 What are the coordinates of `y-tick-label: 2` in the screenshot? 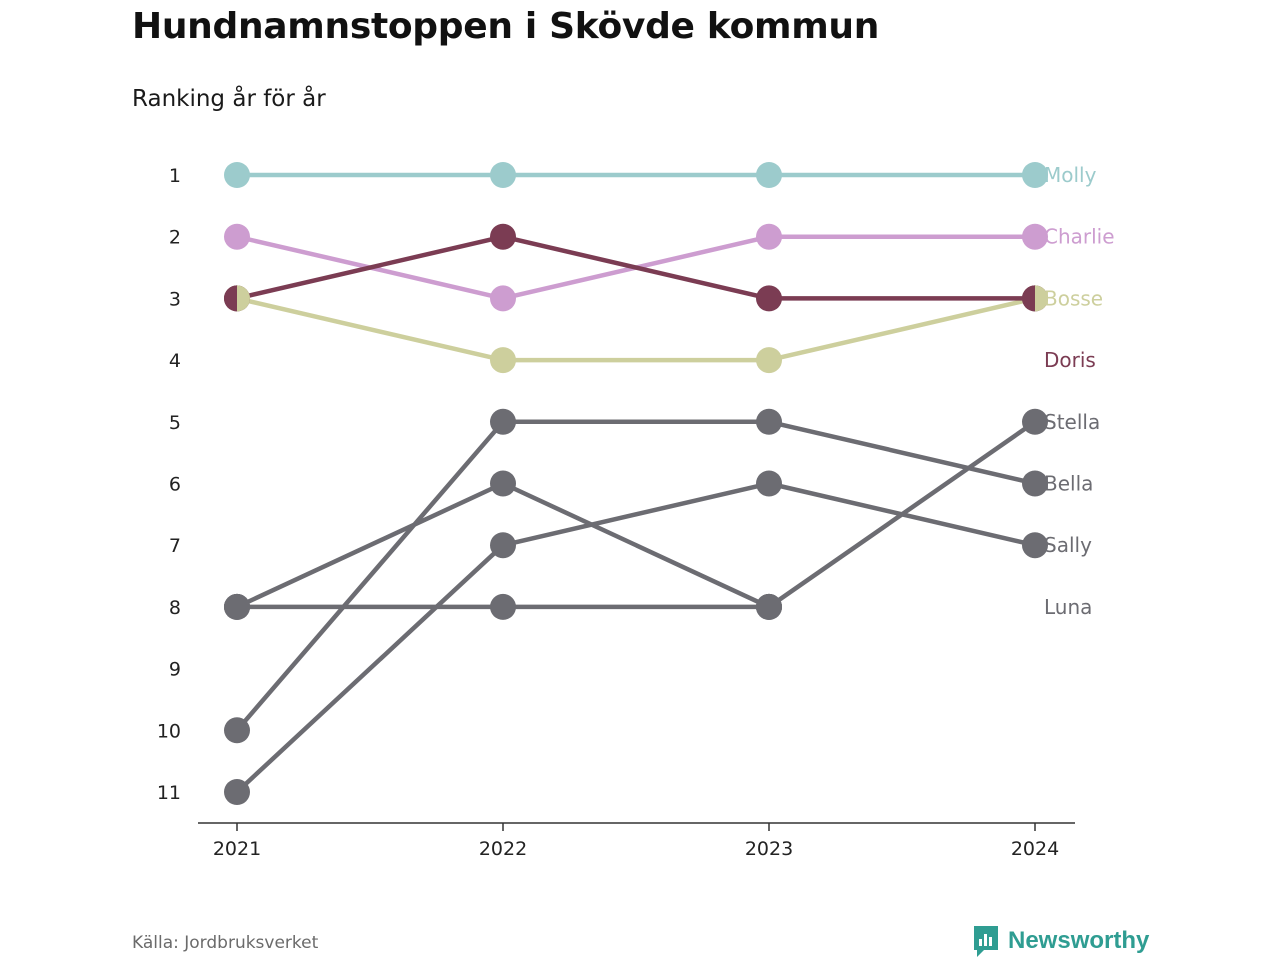 It's located at (175, 238).